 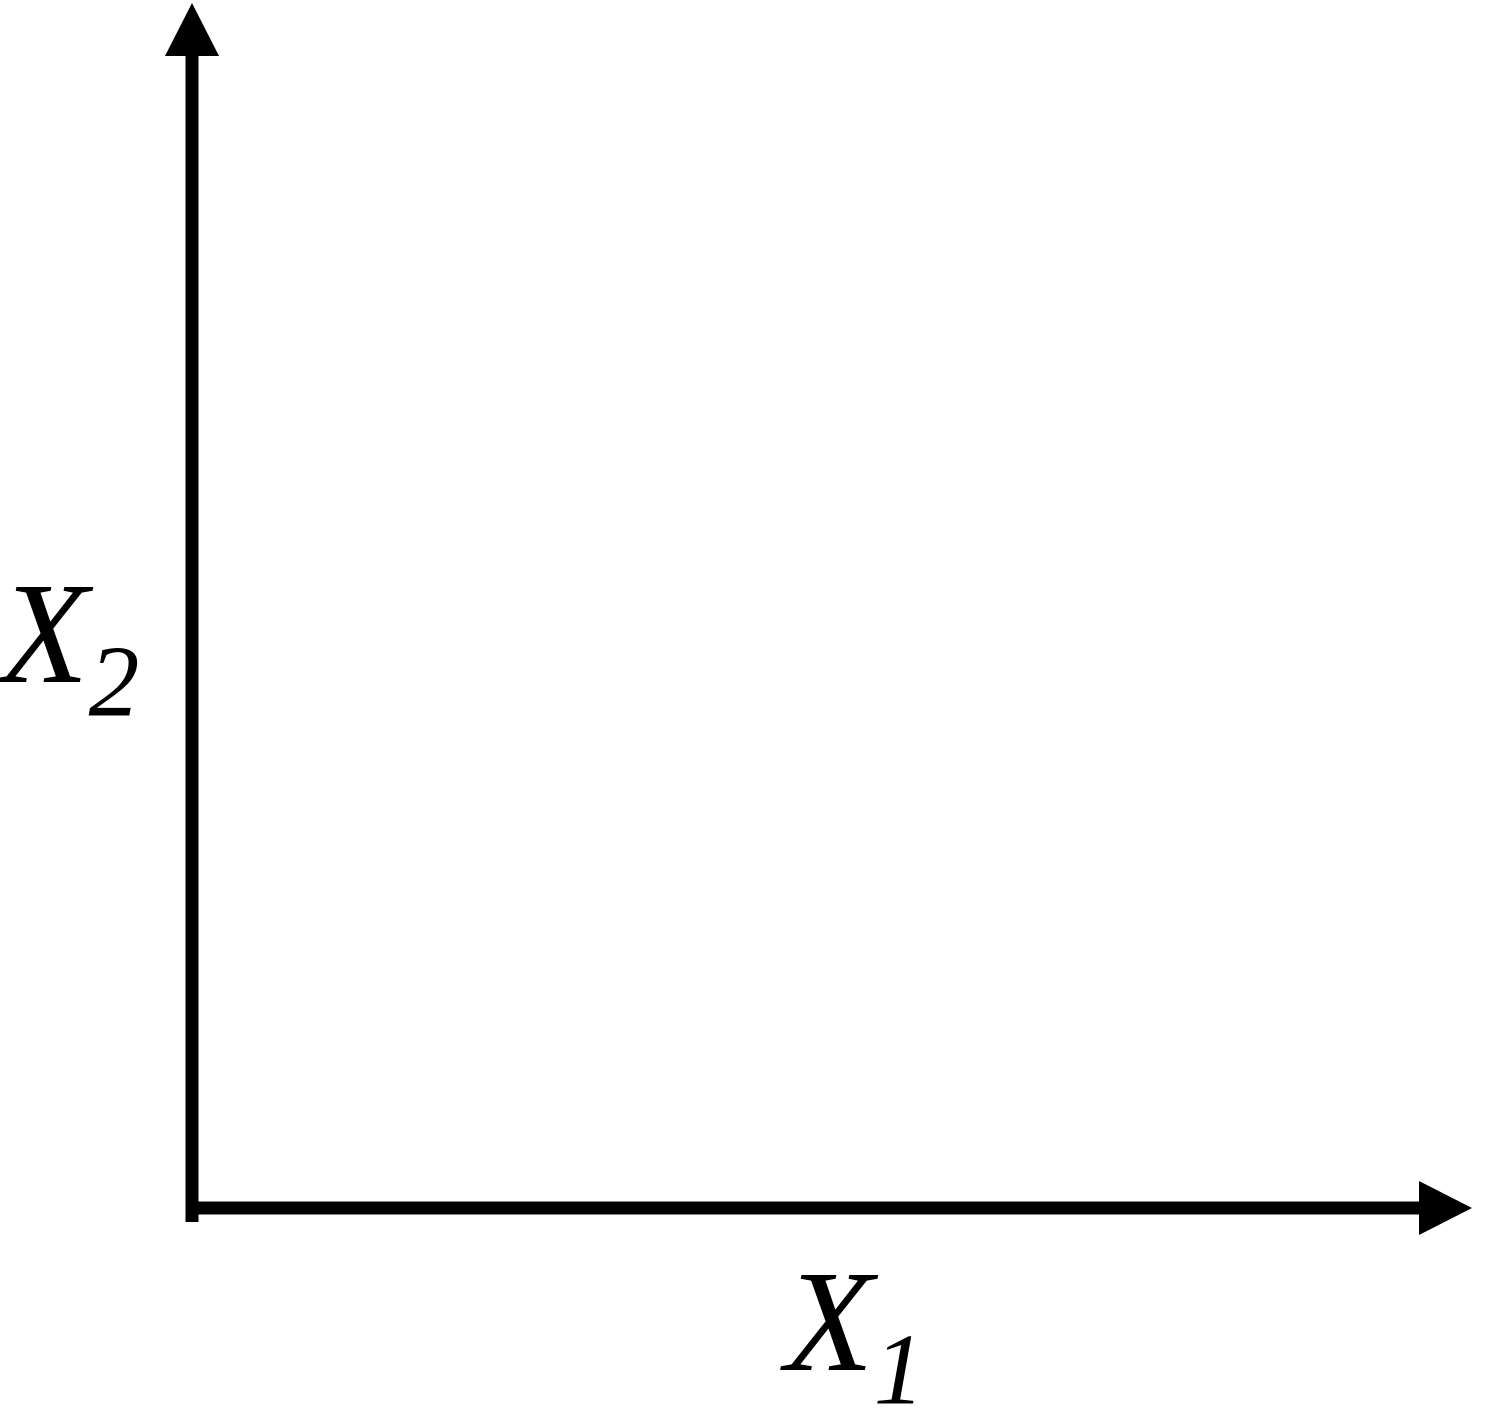 I want to click on x-axis-label-subscript: 1, so click(x=899, y=1362).